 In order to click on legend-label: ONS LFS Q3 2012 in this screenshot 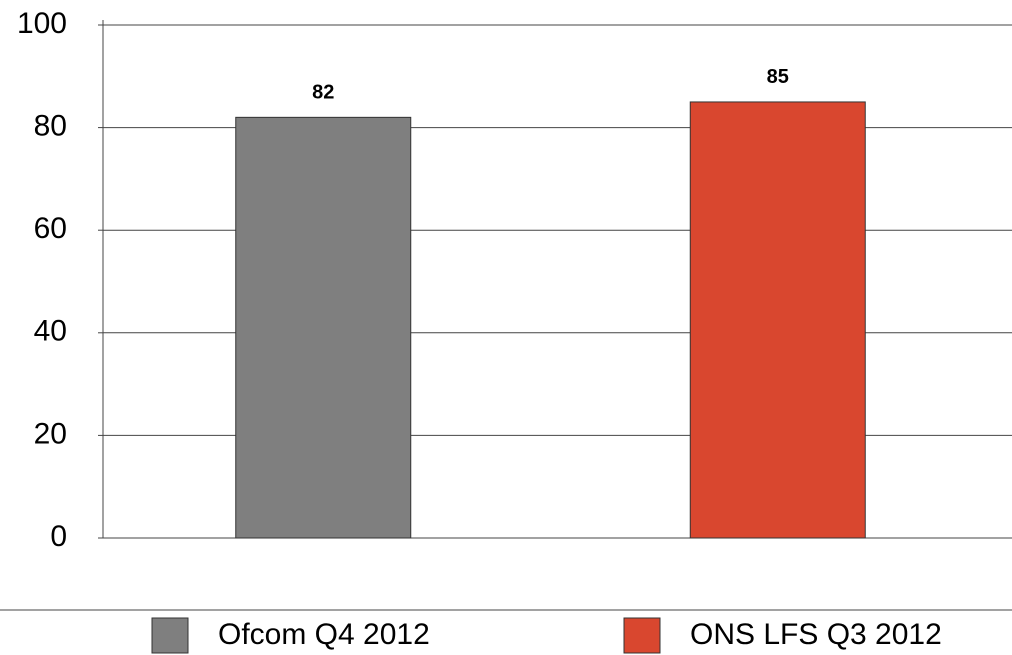, I will do `click(816, 634)`.